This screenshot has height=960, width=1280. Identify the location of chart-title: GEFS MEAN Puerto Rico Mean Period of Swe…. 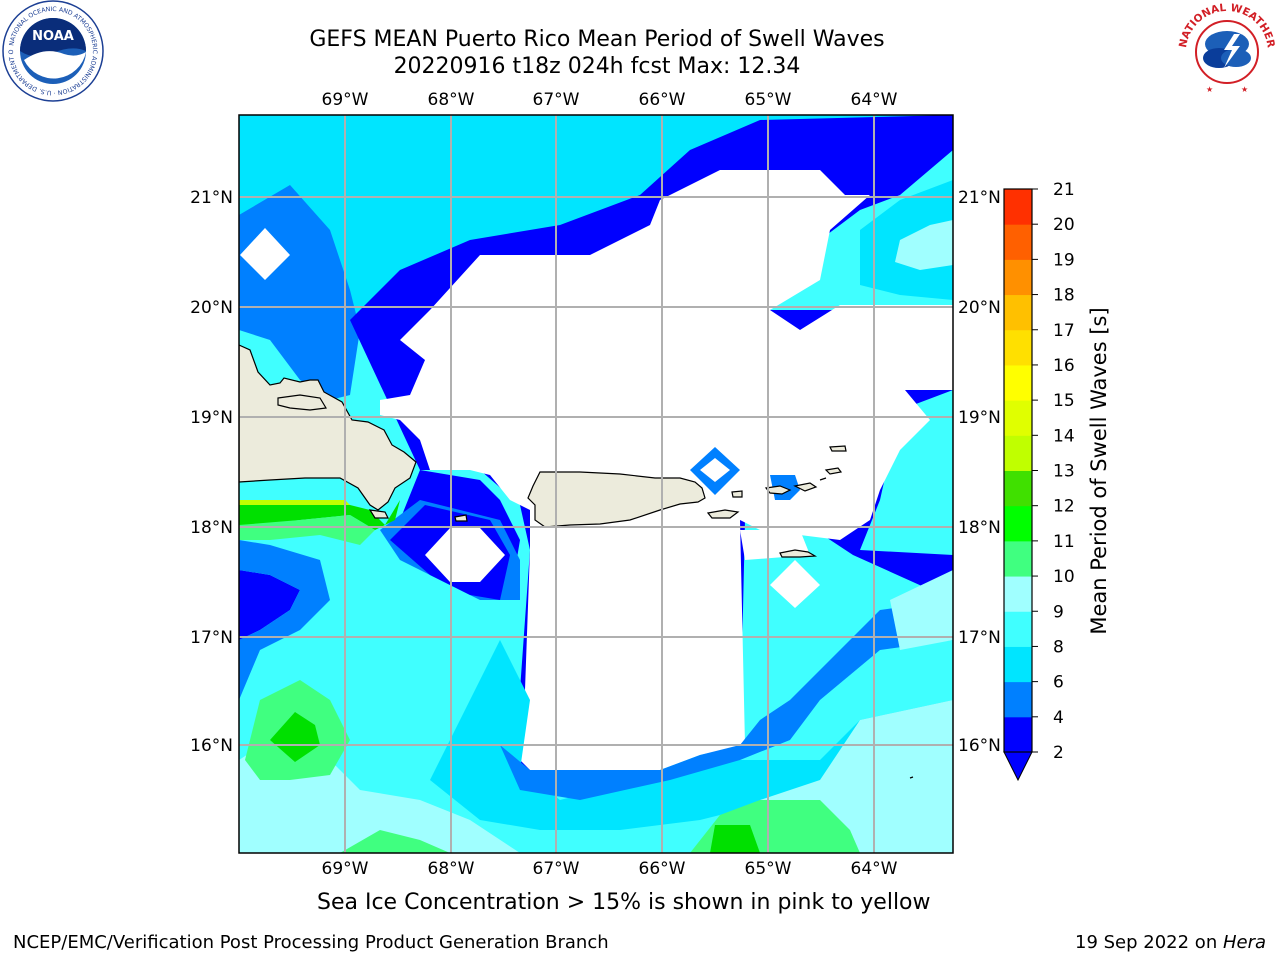
(597, 39).